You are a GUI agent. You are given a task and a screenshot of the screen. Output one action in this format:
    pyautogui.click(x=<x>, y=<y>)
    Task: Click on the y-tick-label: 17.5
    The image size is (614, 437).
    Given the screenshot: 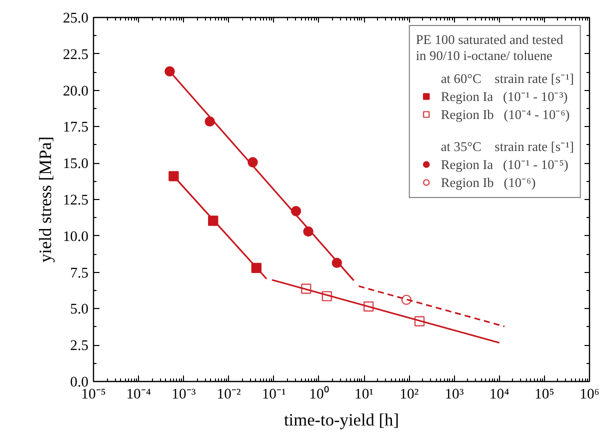 What is the action you would take?
    pyautogui.click(x=75, y=128)
    